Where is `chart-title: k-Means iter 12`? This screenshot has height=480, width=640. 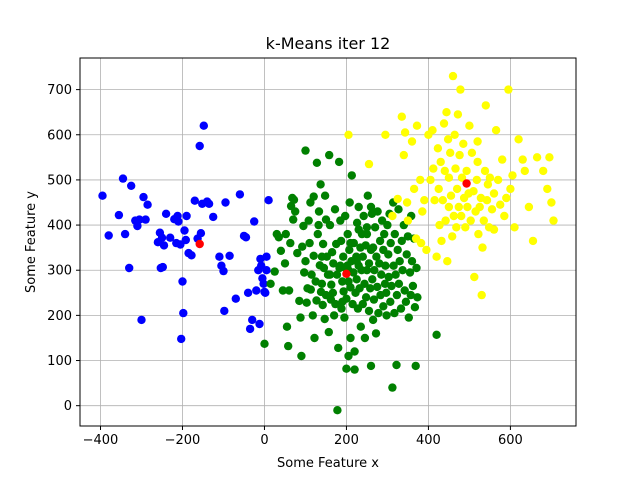 chart-title: k-Means iter 12 is located at coordinates (328, 43).